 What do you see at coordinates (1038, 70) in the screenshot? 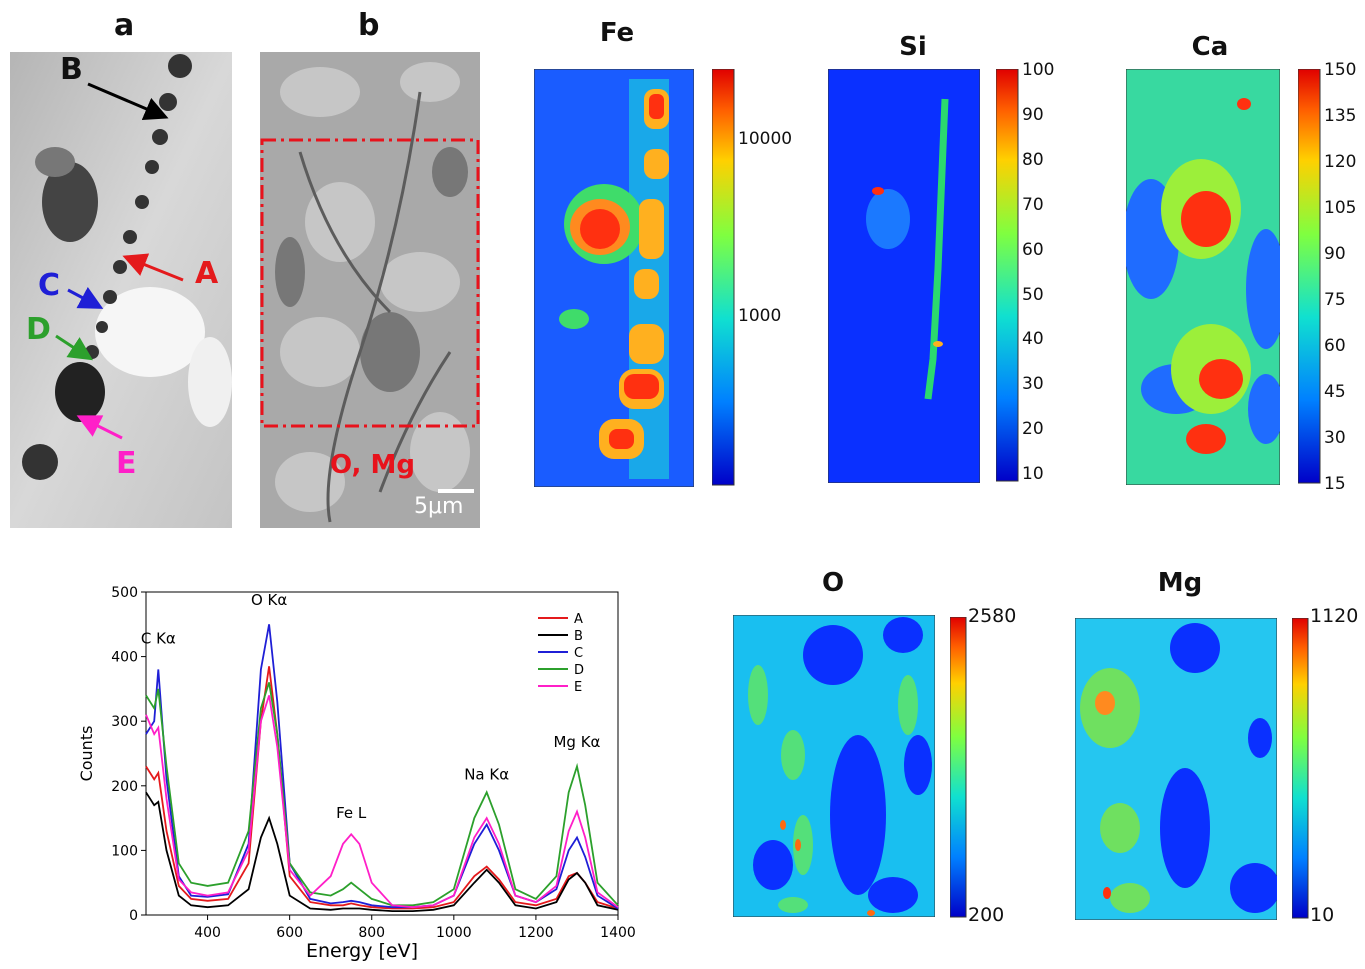
I see `map-si-tick-0: 100` at bounding box center [1038, 70].